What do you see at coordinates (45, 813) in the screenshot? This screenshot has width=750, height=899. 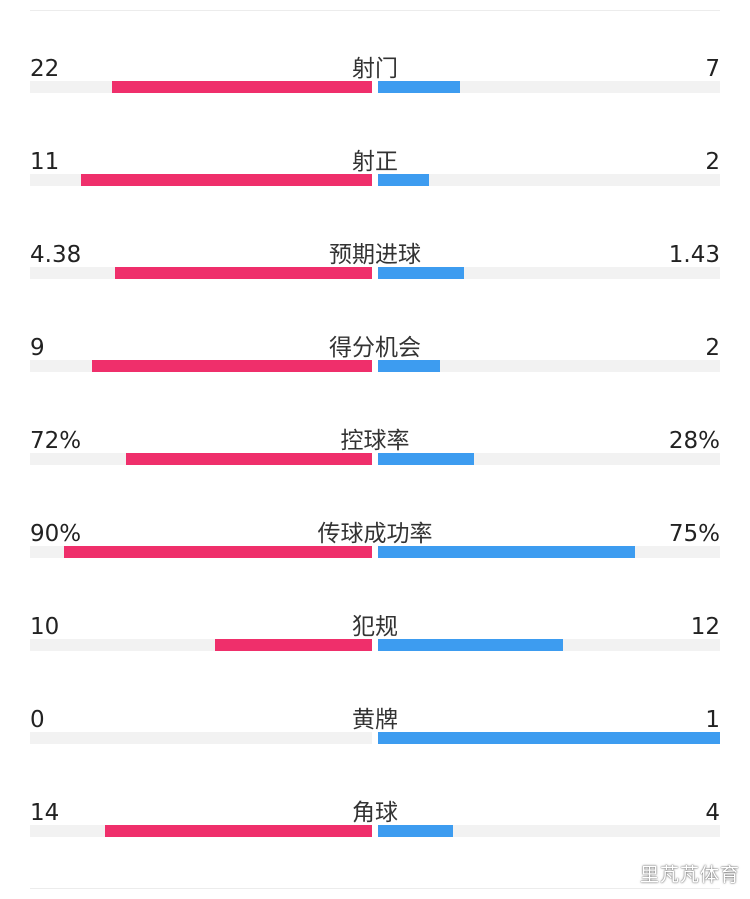 I see `home-value: 14` at bounding box center [45, 813].